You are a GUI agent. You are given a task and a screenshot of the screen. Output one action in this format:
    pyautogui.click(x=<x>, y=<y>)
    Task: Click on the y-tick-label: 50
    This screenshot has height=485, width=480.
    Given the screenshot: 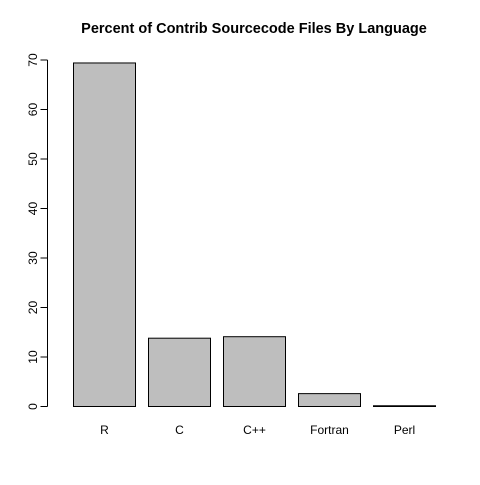 What is the action you would take?
    pyautogui.click(x=33, y=159)
    